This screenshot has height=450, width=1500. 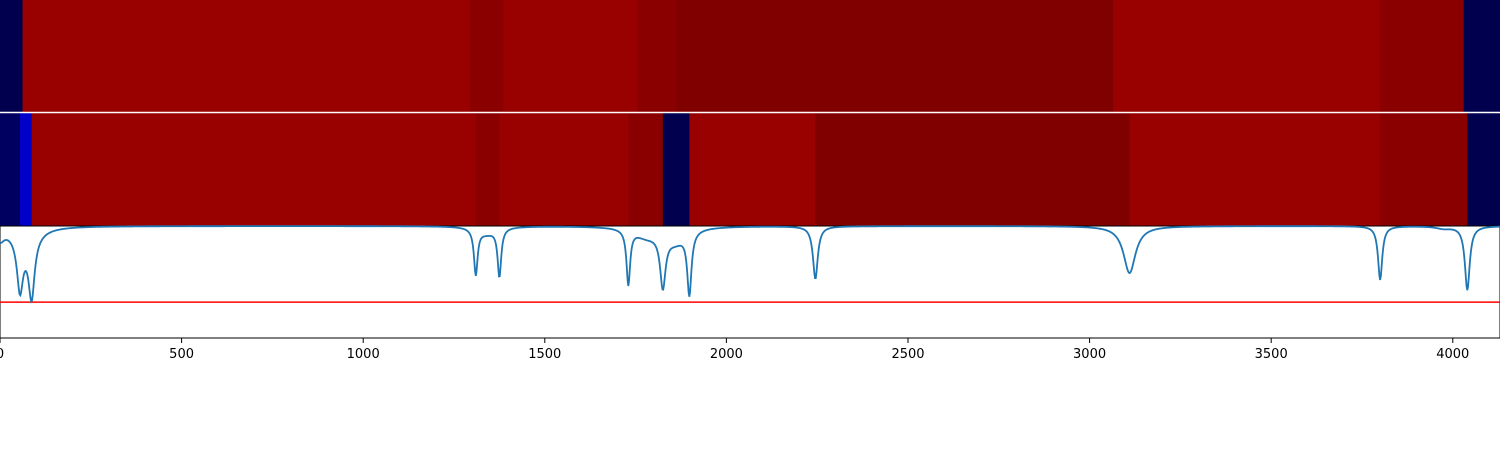 I want to click on x-axis: 0 500 1000 1500 2000 2500 3000 3500 4000, so click(x=734, y=350).